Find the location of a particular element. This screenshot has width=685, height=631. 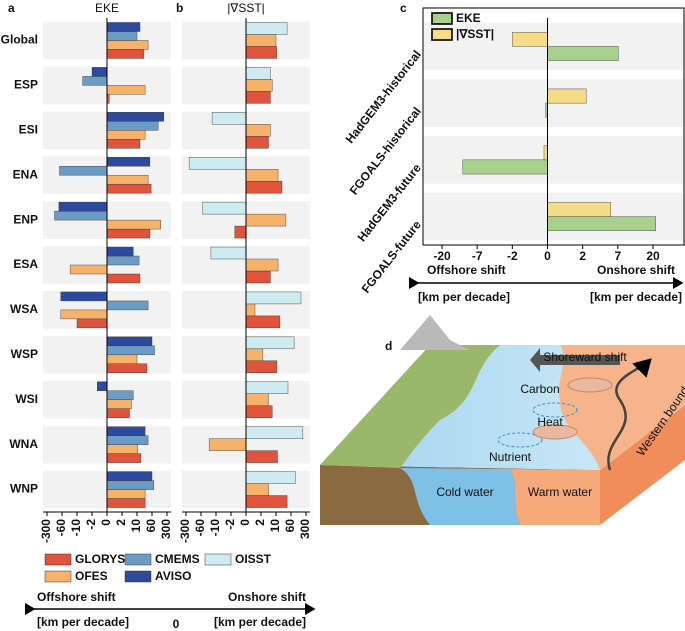

category-label: WSI is located at coordinates (26, 399).